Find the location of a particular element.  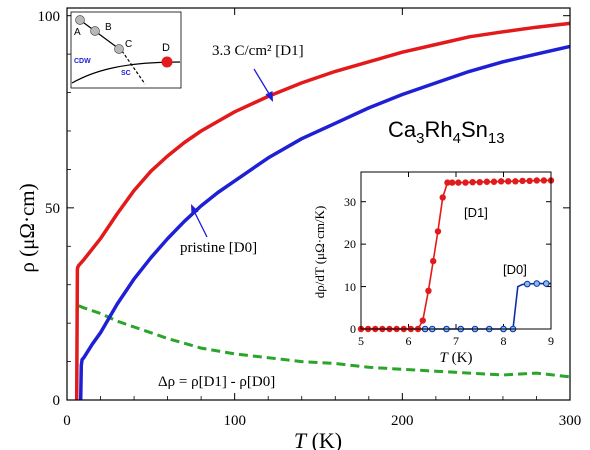

arrow-d0-shaft is located at coordinates (200, 223).